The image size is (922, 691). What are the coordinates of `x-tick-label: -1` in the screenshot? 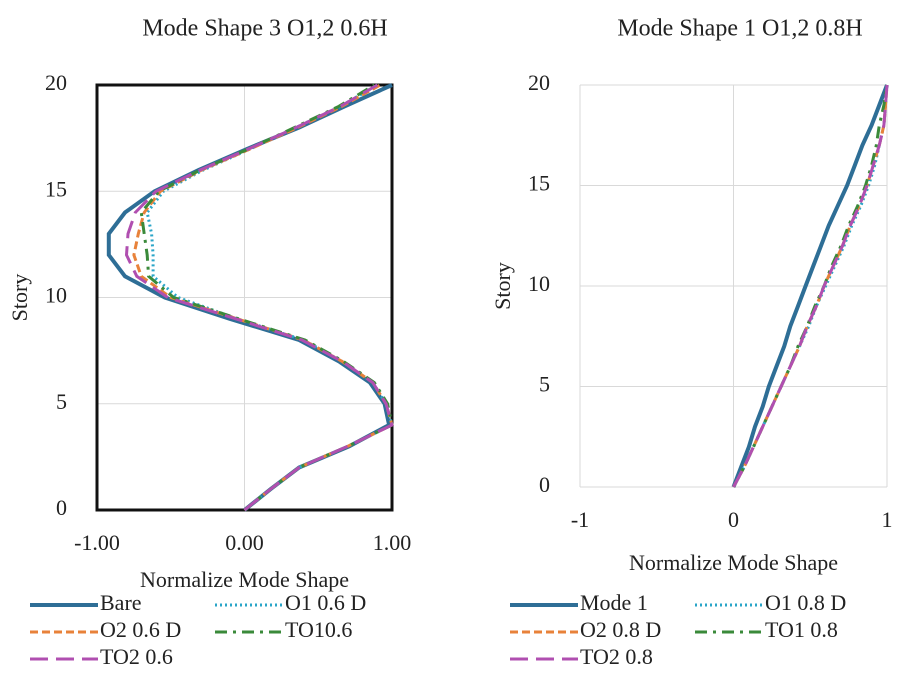 It's located at (580, 519).